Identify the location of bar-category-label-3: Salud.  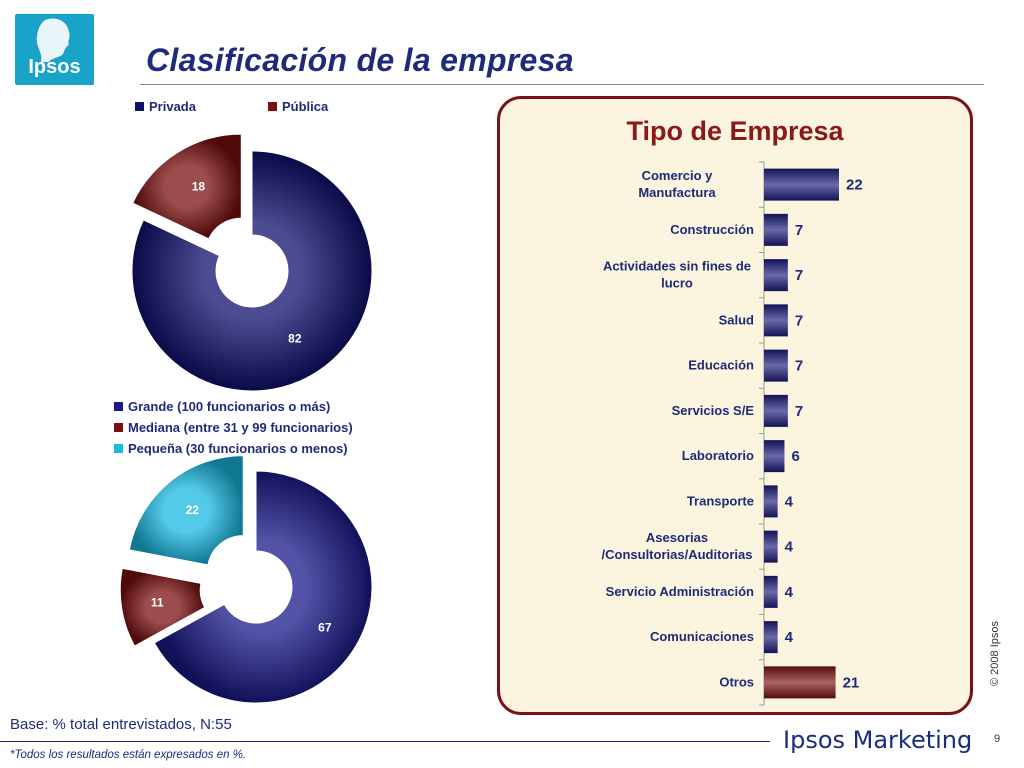
(736, 319).